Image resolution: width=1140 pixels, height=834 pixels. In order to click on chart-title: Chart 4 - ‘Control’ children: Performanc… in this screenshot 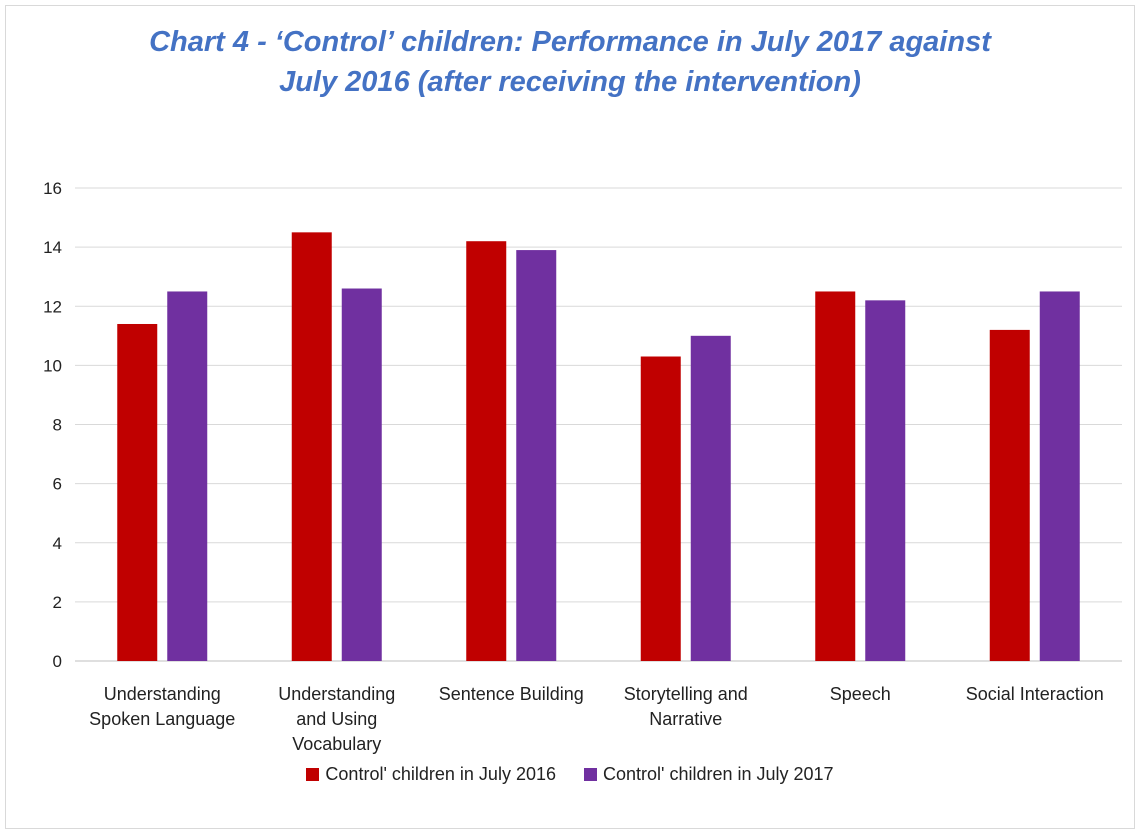, I will do `click(570, 62)`.